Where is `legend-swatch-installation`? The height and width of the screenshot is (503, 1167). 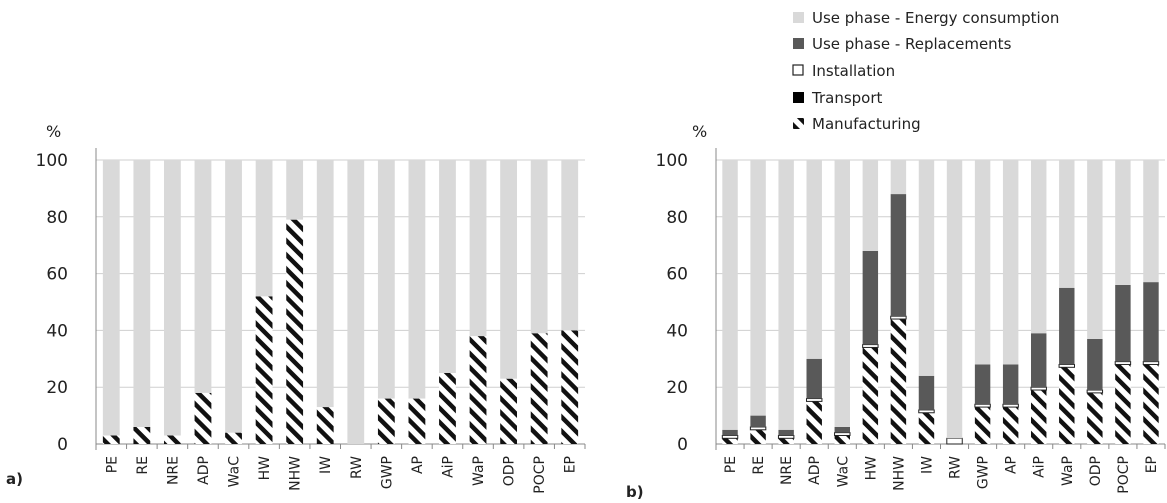
legend-swatch-installation is located at coordinates (798, 70).